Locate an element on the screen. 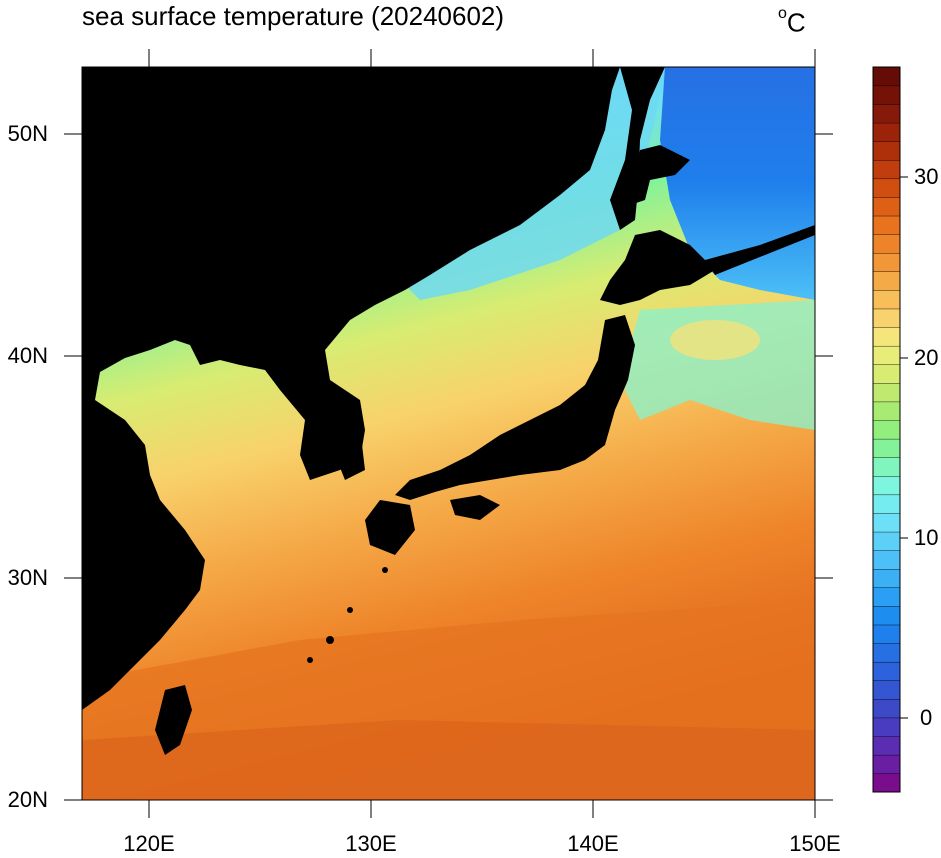 The image size is (941, 858). lat-label-50n: 50N is located at coordinates (27, 133).